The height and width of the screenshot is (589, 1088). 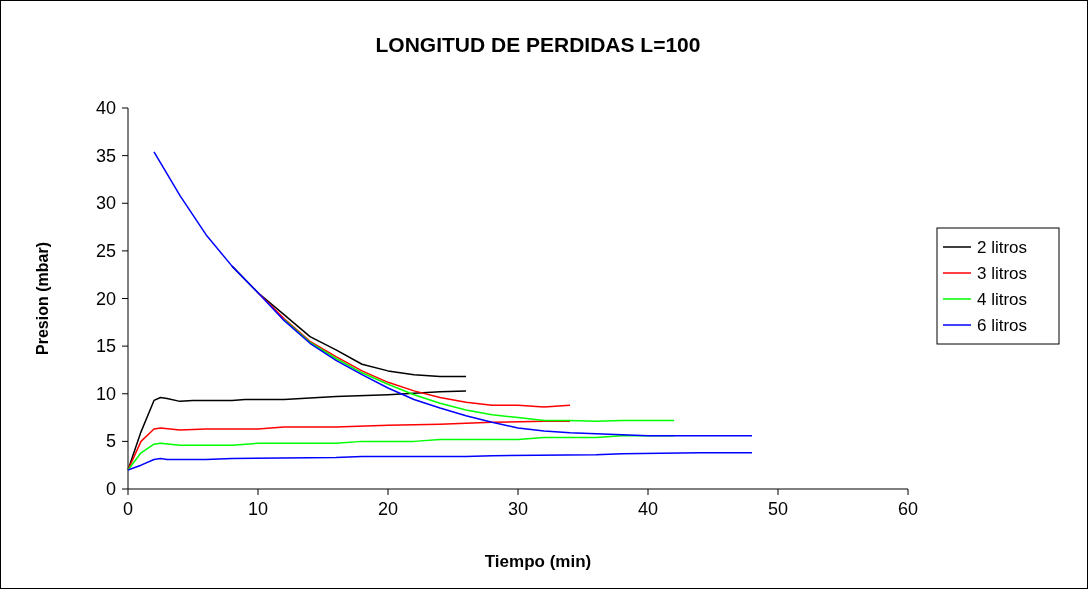 I want to click on y-tick-label: 40, so click(x=105, y=108).